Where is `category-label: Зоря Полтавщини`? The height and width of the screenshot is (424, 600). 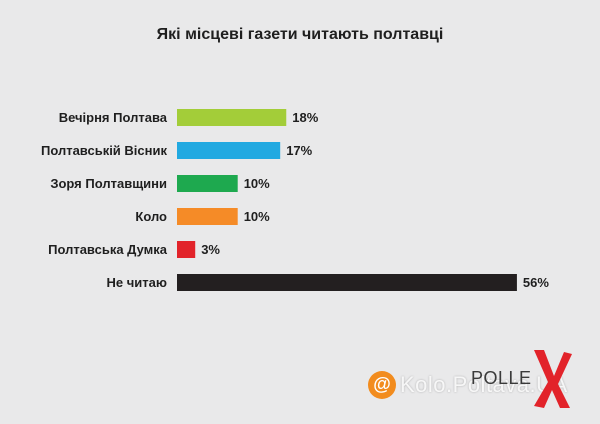
category-label: Зоря Полтавщини is located at coordinates (108, 183).